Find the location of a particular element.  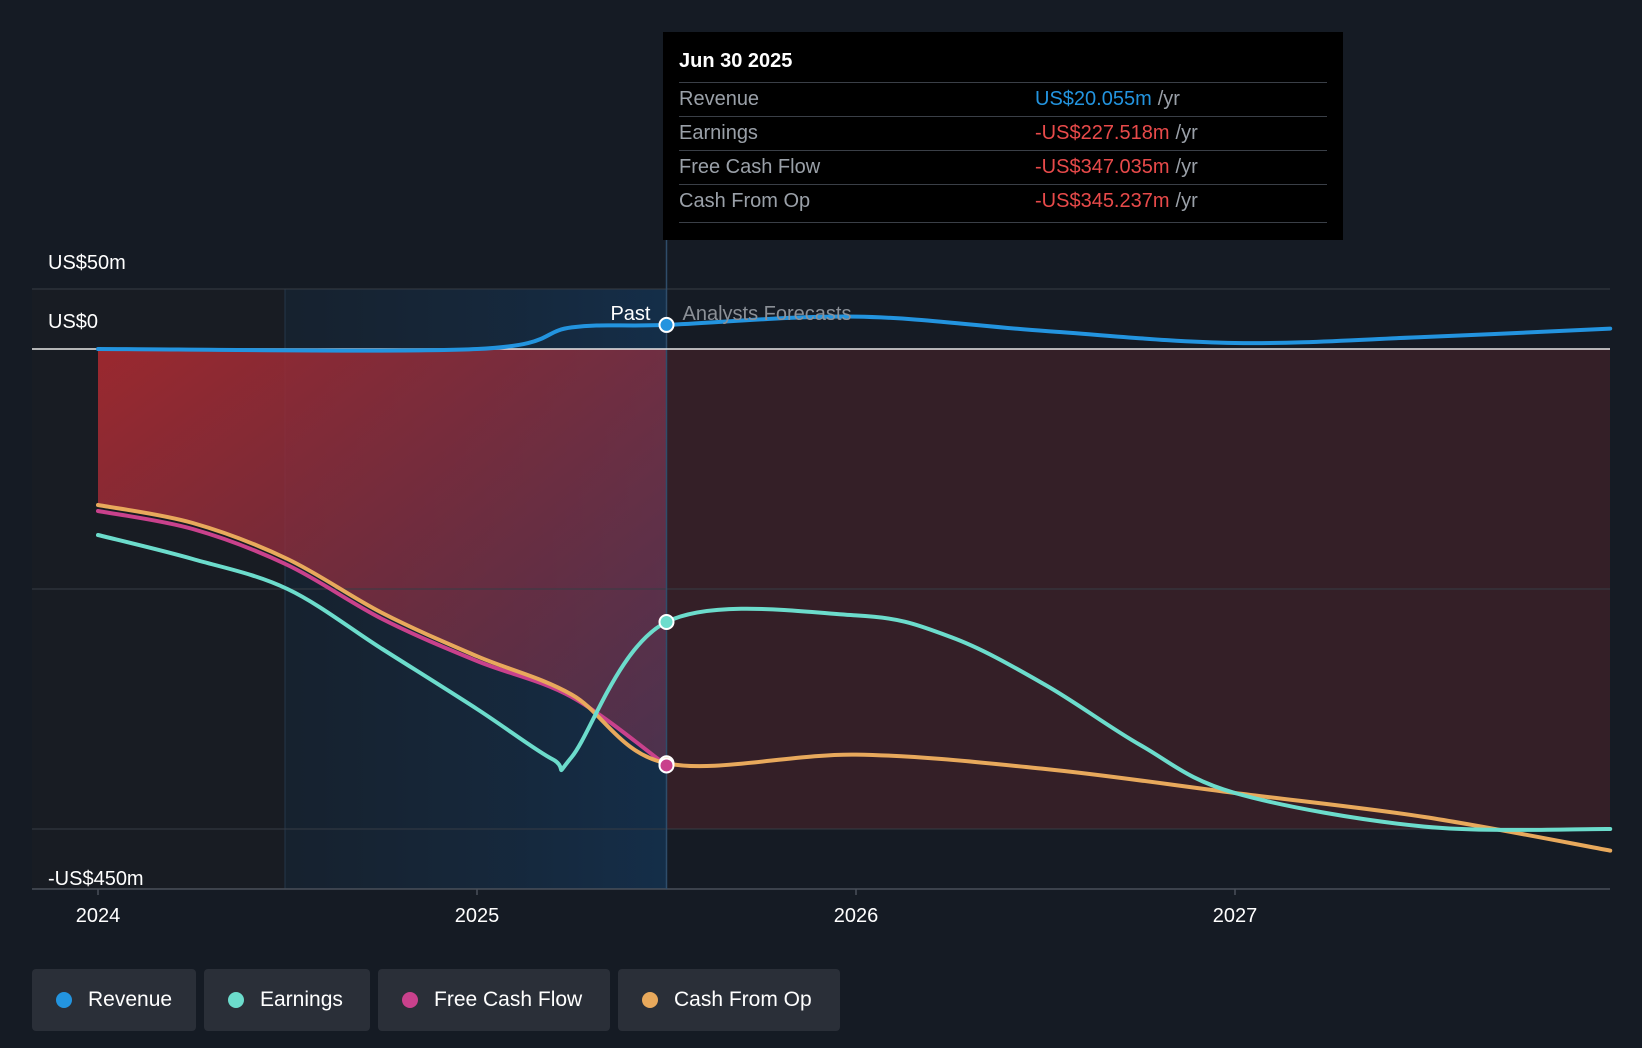

legend-item-earnings: Earnings is located at coordinates (287, 1000).